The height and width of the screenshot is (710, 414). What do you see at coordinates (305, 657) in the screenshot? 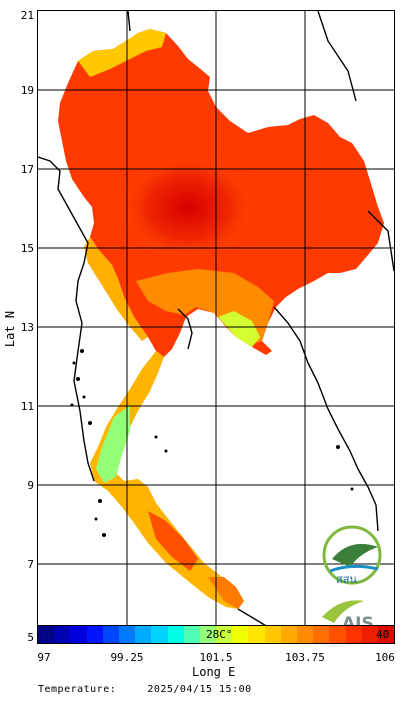
I see `x-tick-label: 103.75` at bounding box center [305, 657].